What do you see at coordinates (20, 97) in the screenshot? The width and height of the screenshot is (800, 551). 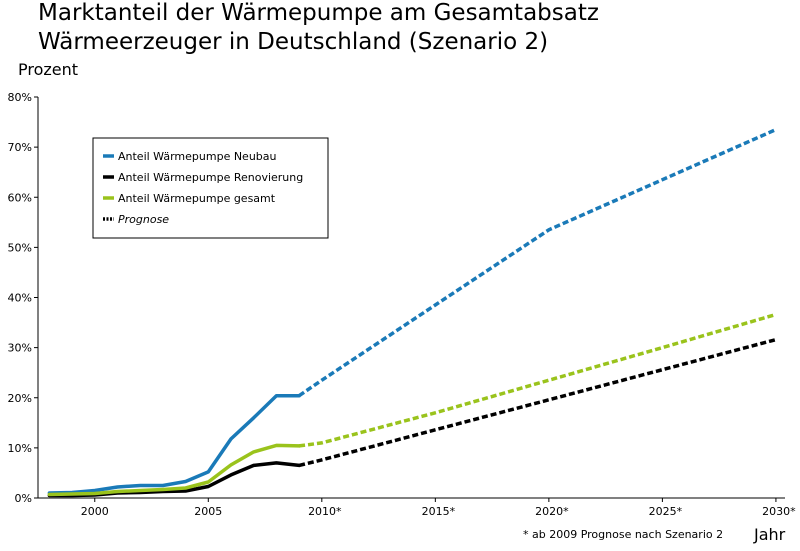 I see `y-tick-label: 80%` at bounding box center [20, 97].